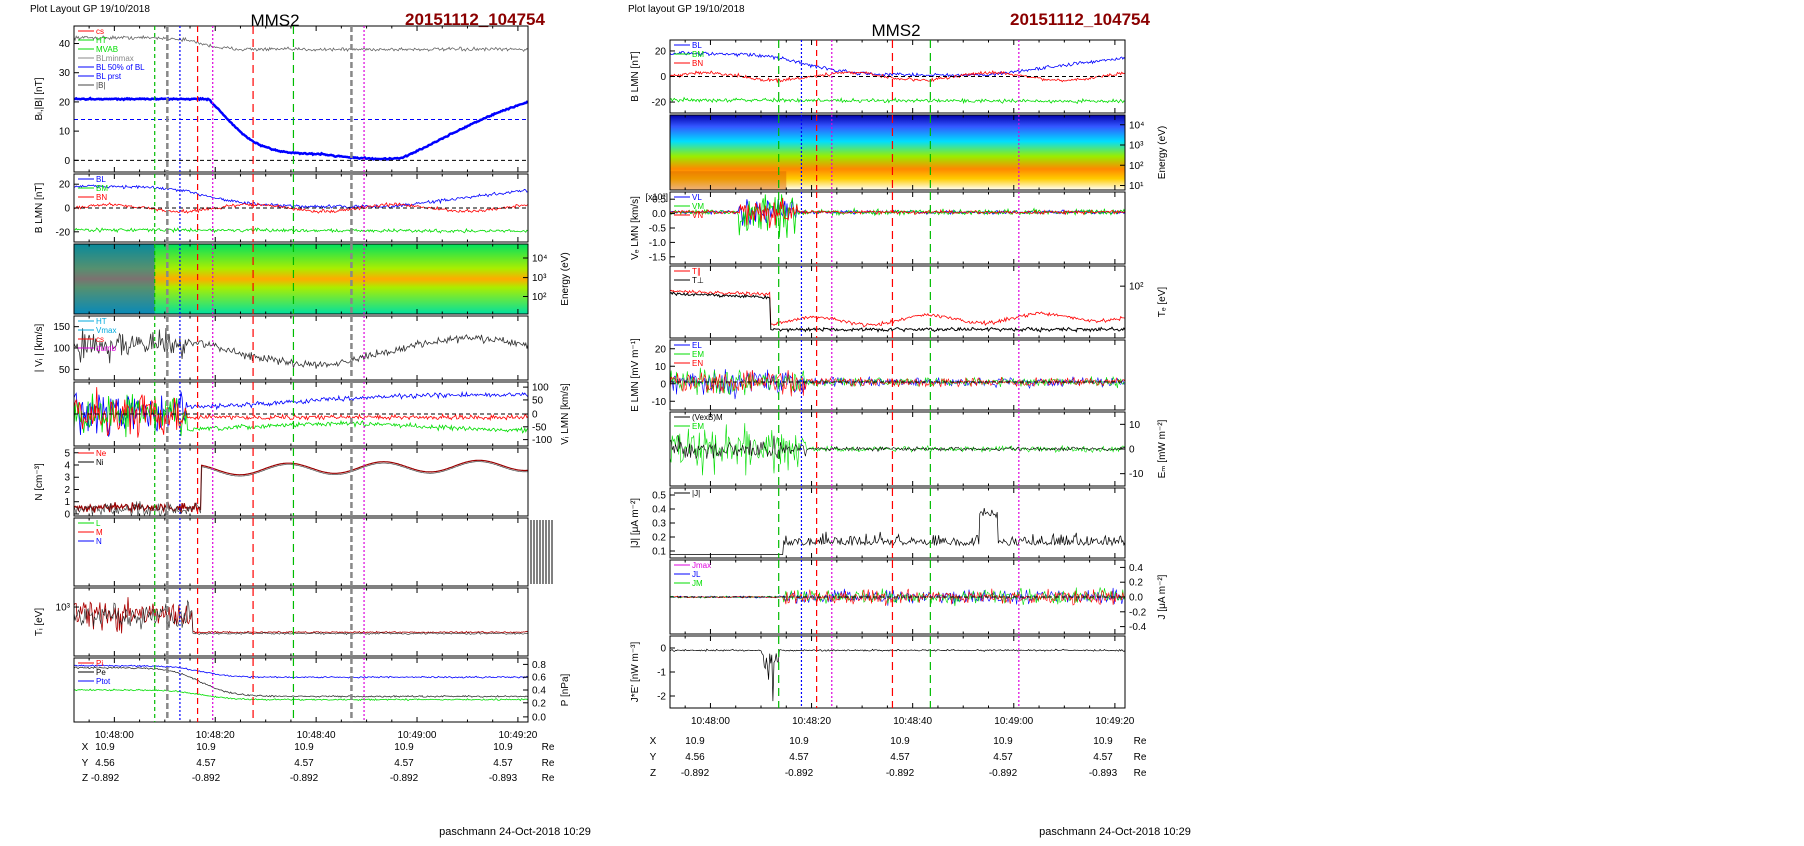  I want to click on left-time-tick-label: 10:49:00, so click(417, 735).